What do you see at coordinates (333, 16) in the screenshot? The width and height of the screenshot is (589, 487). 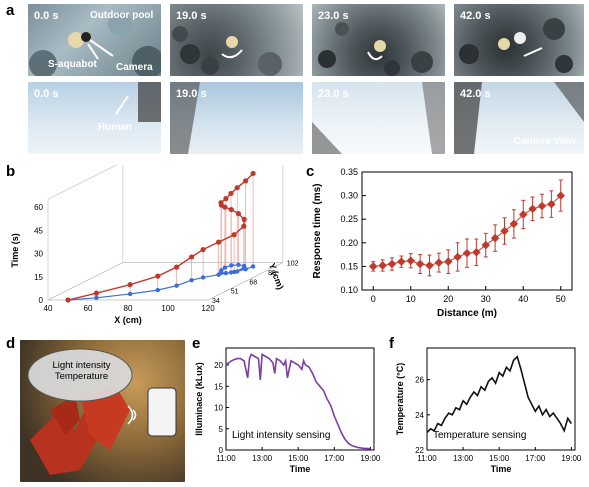 I see `timestamp-pool-23s: 23.0 s` at bounding box center [333, 16].